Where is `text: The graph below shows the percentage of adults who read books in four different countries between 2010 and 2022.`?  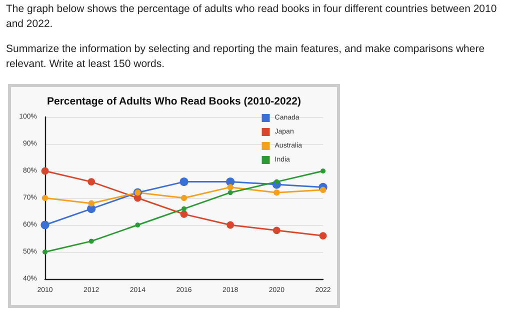 text: The graph below shows the percentage of adults who read books in four different countries between 2010 and 2022. is located at coordinates (252, 17).